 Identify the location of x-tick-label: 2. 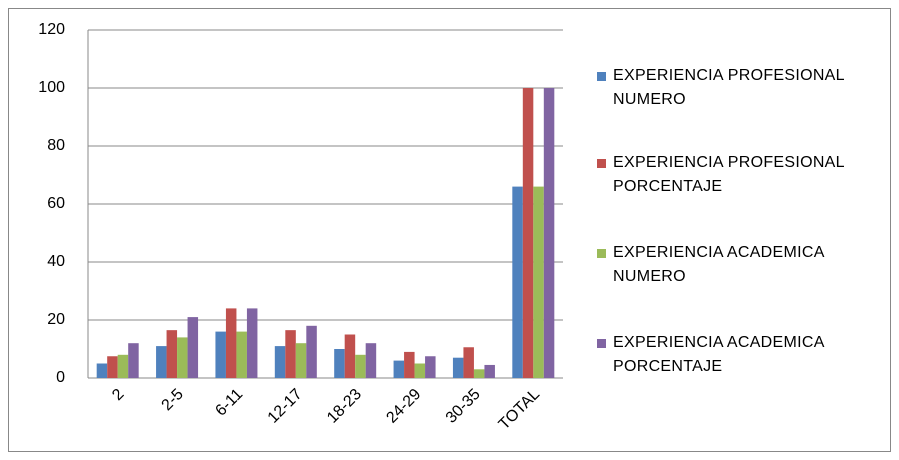
(118, 395).